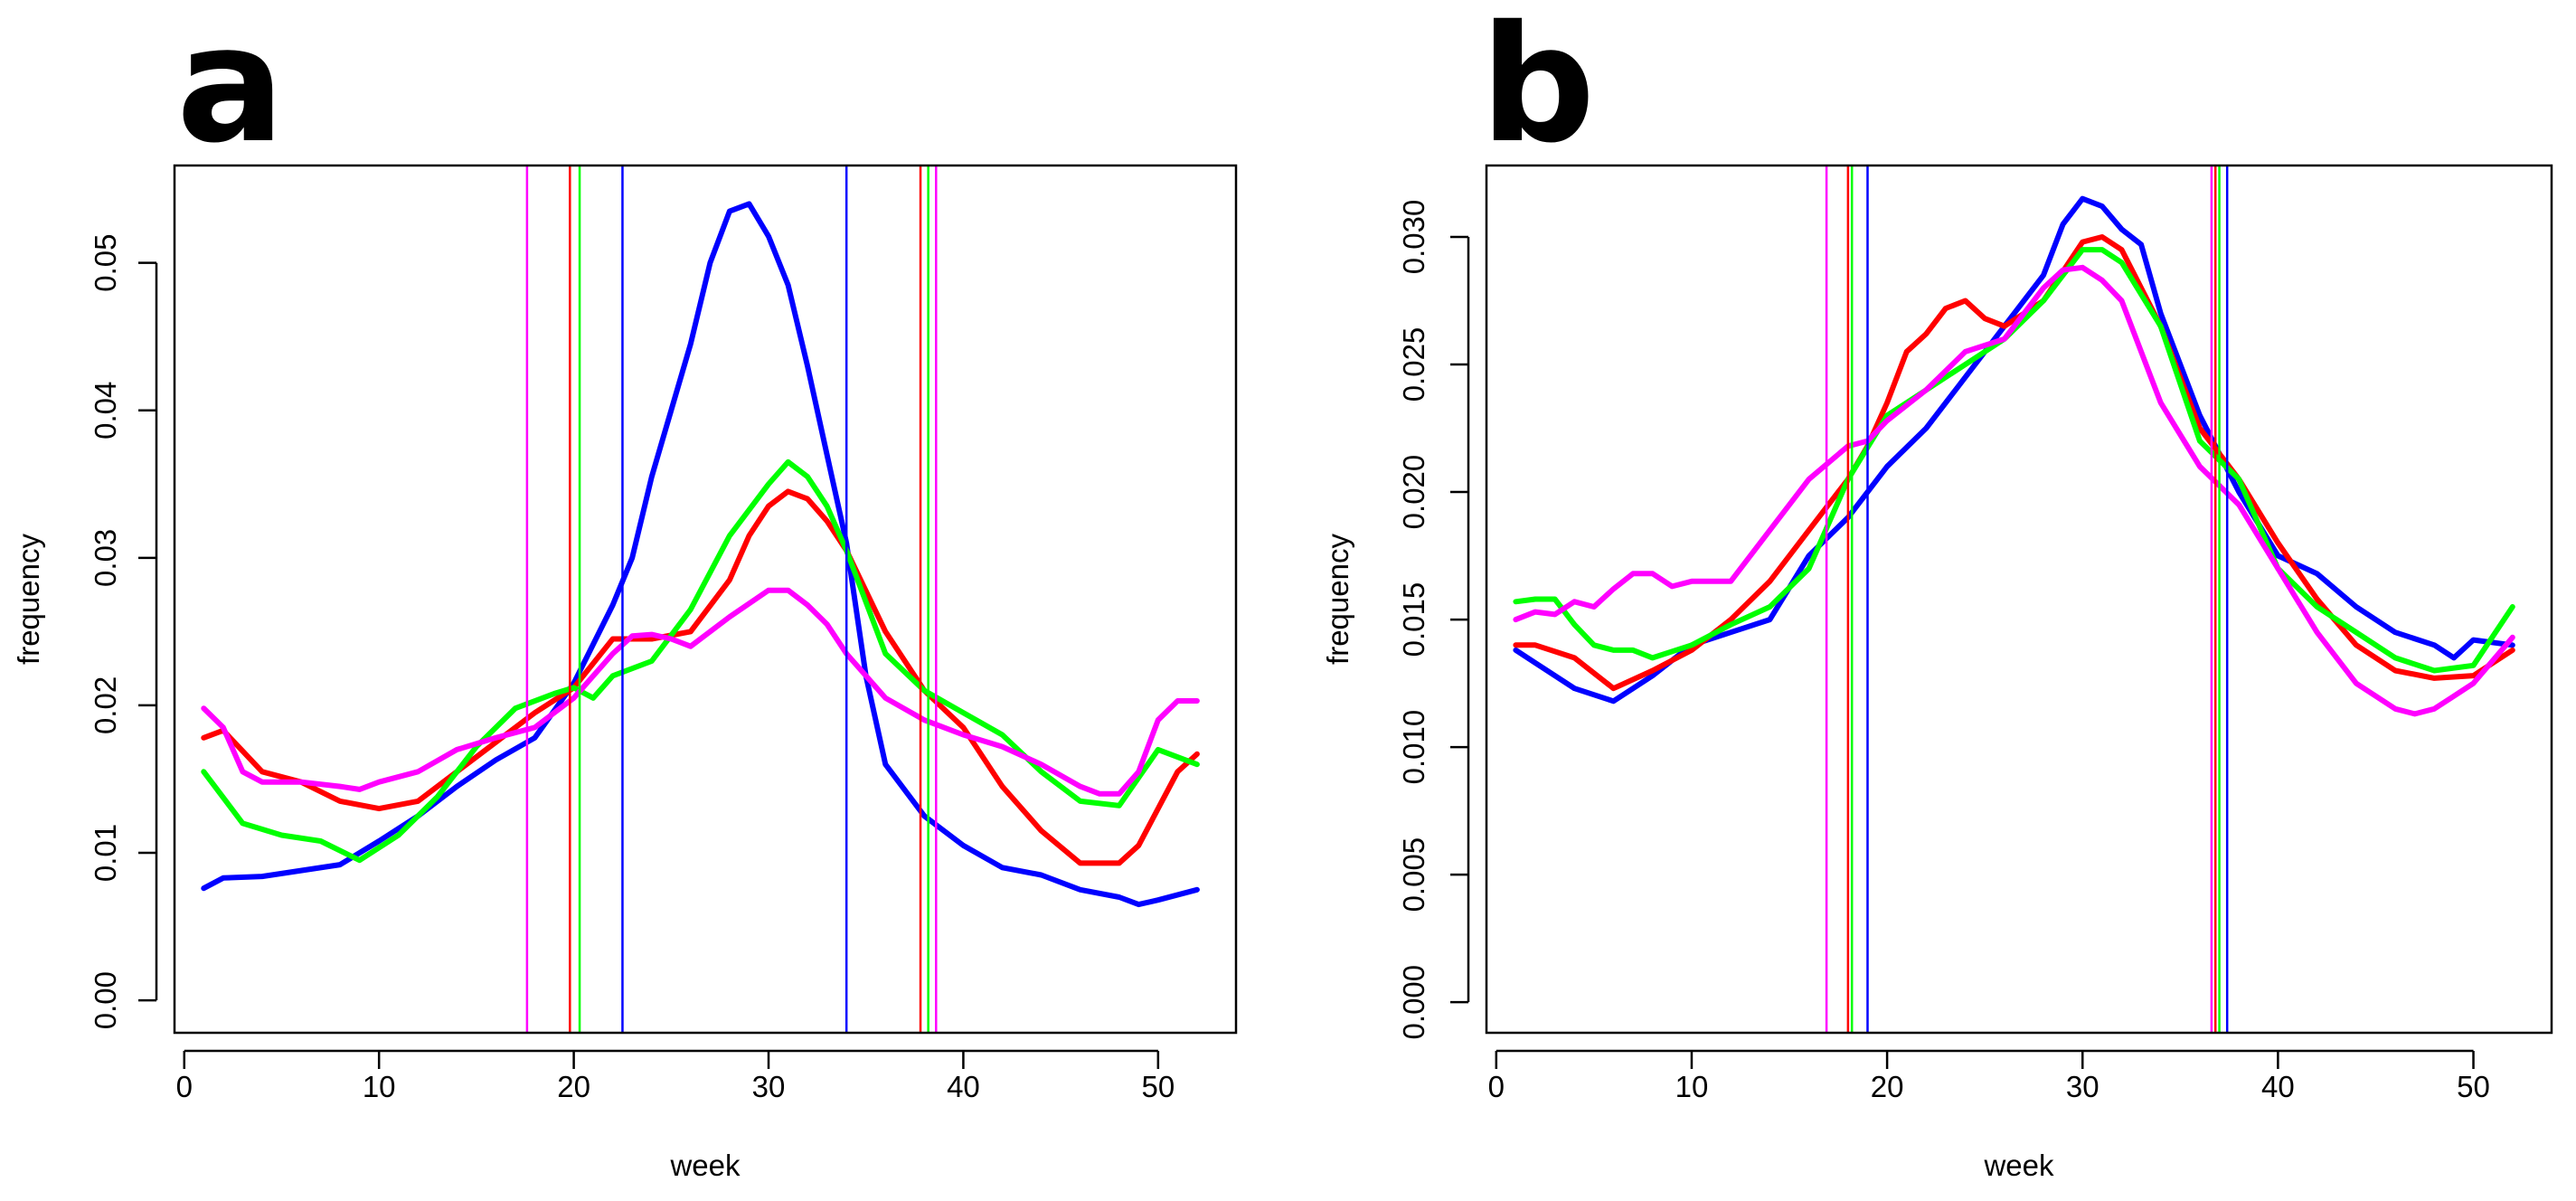  I want to click on series-line-red-a, so click(700, 677).